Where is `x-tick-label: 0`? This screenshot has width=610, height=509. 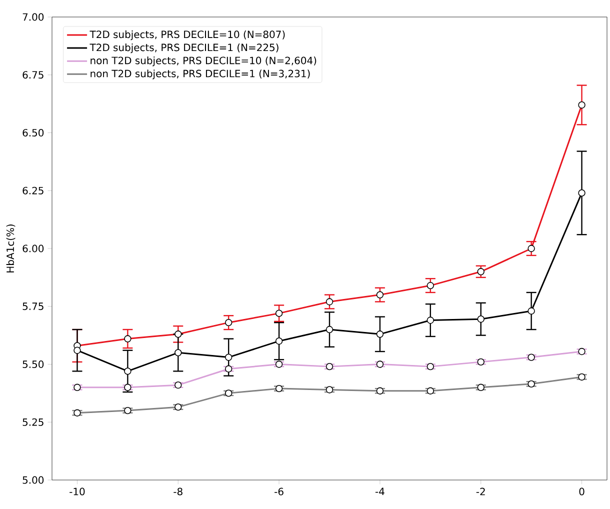
x-tick-label: 0 is located at coordinates (581, 492).